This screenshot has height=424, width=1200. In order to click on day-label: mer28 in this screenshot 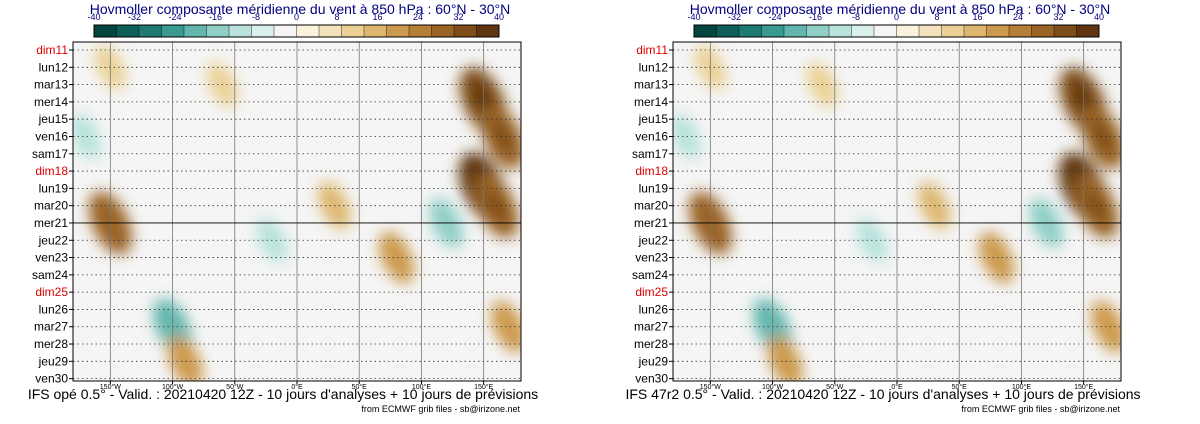, I will do `click(651, 344)`.